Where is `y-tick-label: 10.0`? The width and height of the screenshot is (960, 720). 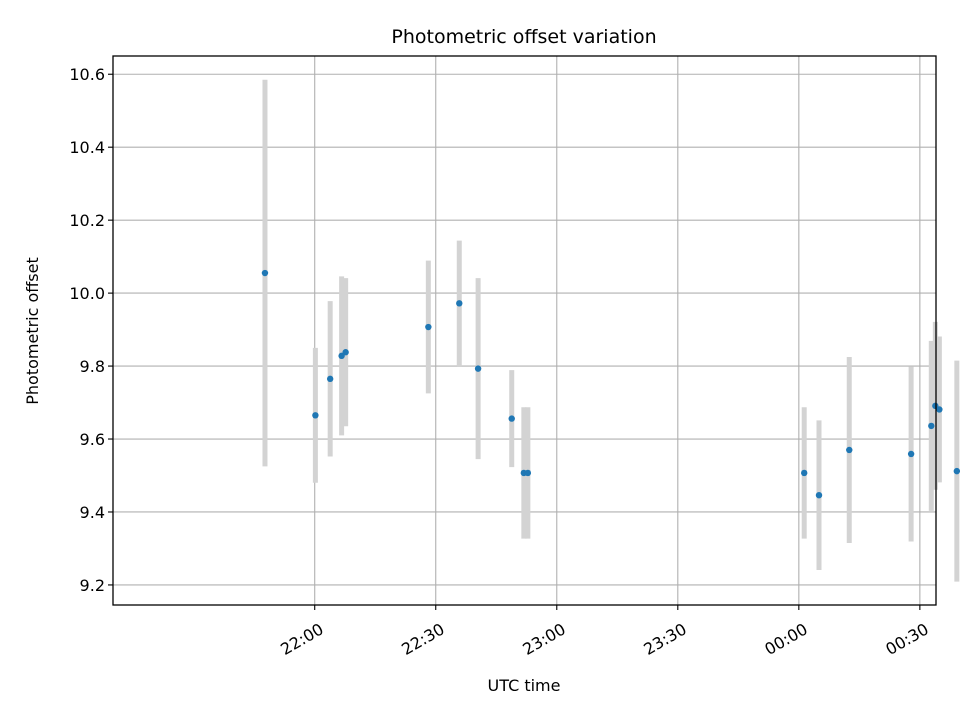
y-tick-label: 10.0 is located at coordinates (87, 293).